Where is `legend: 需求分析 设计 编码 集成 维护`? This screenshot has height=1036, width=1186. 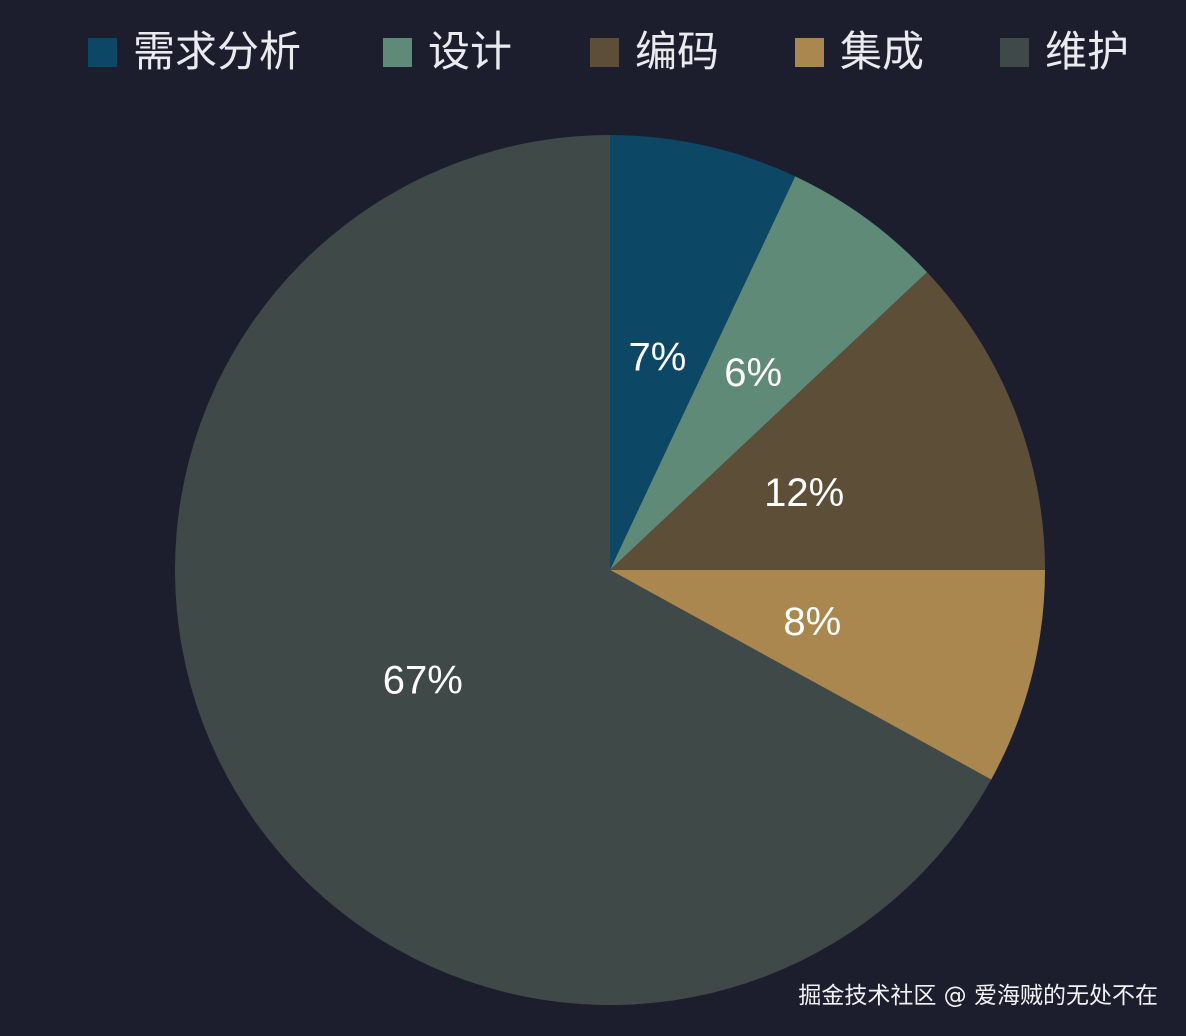
legend: 需求分析 设计 编码 集成 维护 is located at coordinates (593, 52).